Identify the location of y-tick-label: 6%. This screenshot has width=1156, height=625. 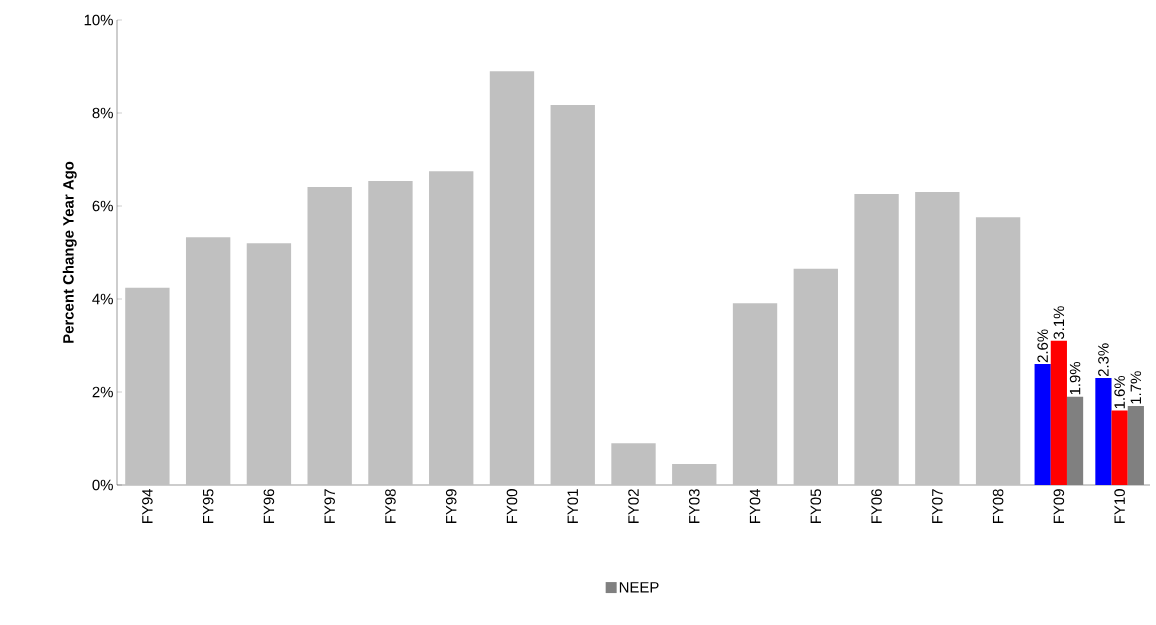
(102, 206).